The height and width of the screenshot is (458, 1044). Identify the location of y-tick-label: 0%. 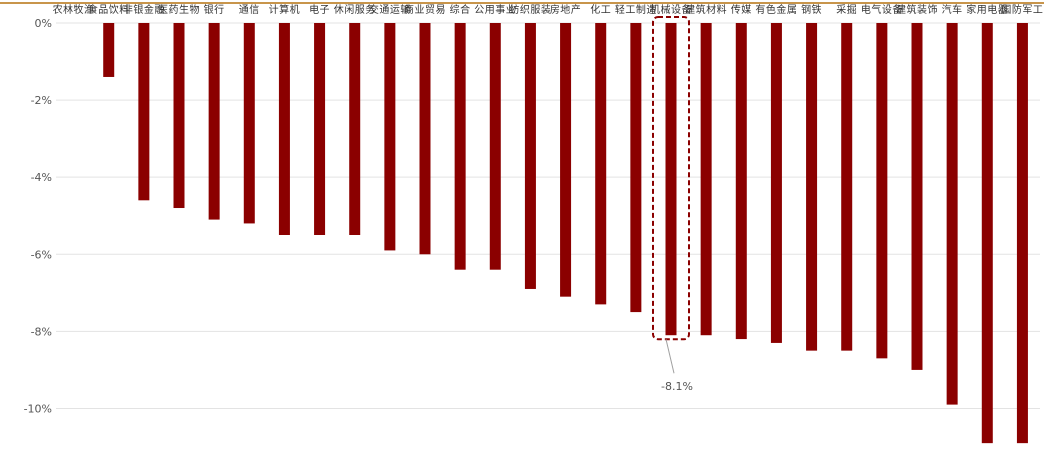
(43, 23).